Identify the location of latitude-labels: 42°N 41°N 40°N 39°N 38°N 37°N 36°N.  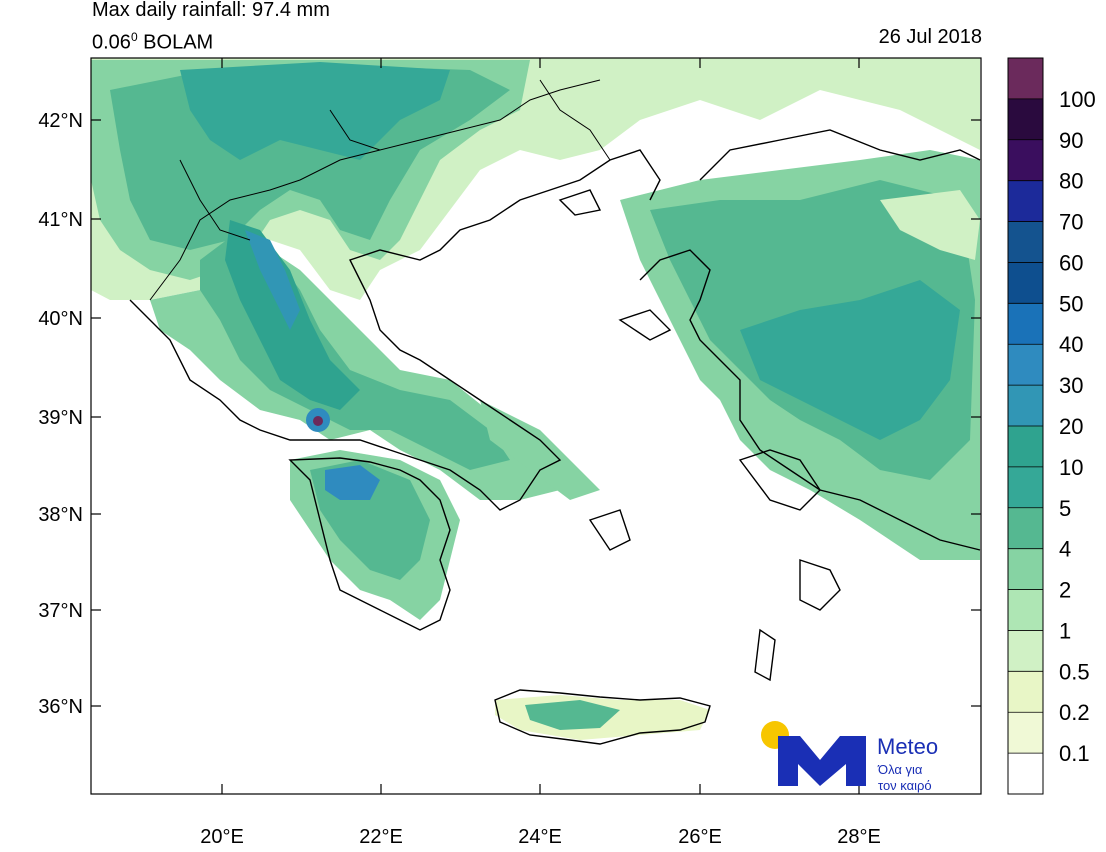
(60, 414).